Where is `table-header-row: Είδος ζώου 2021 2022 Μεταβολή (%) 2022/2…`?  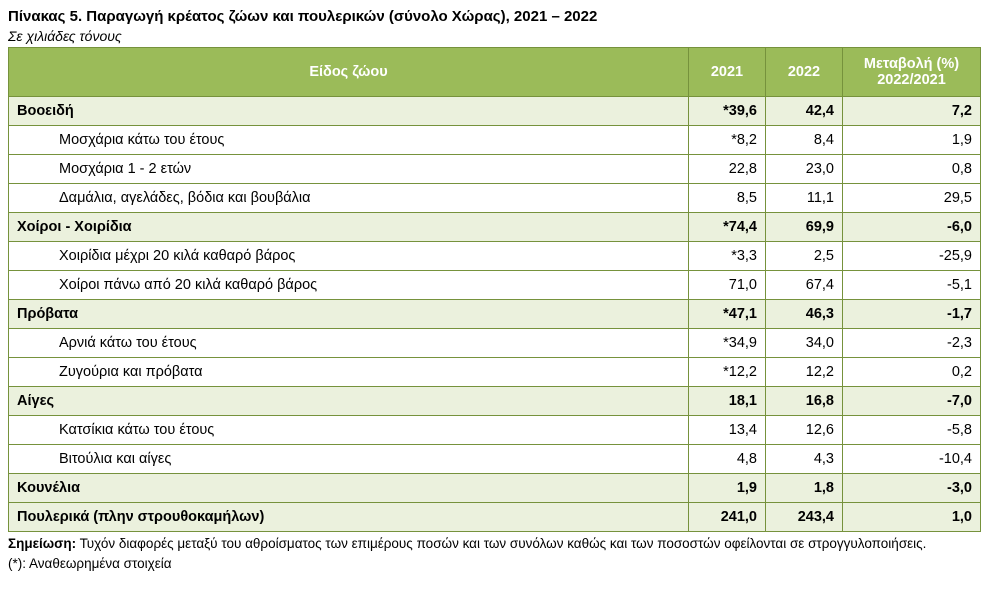 table-header-row: Είδος ζώου 2021 2022 Μεταβολή (%) 2022/2… is located at coordinates (494, 72).